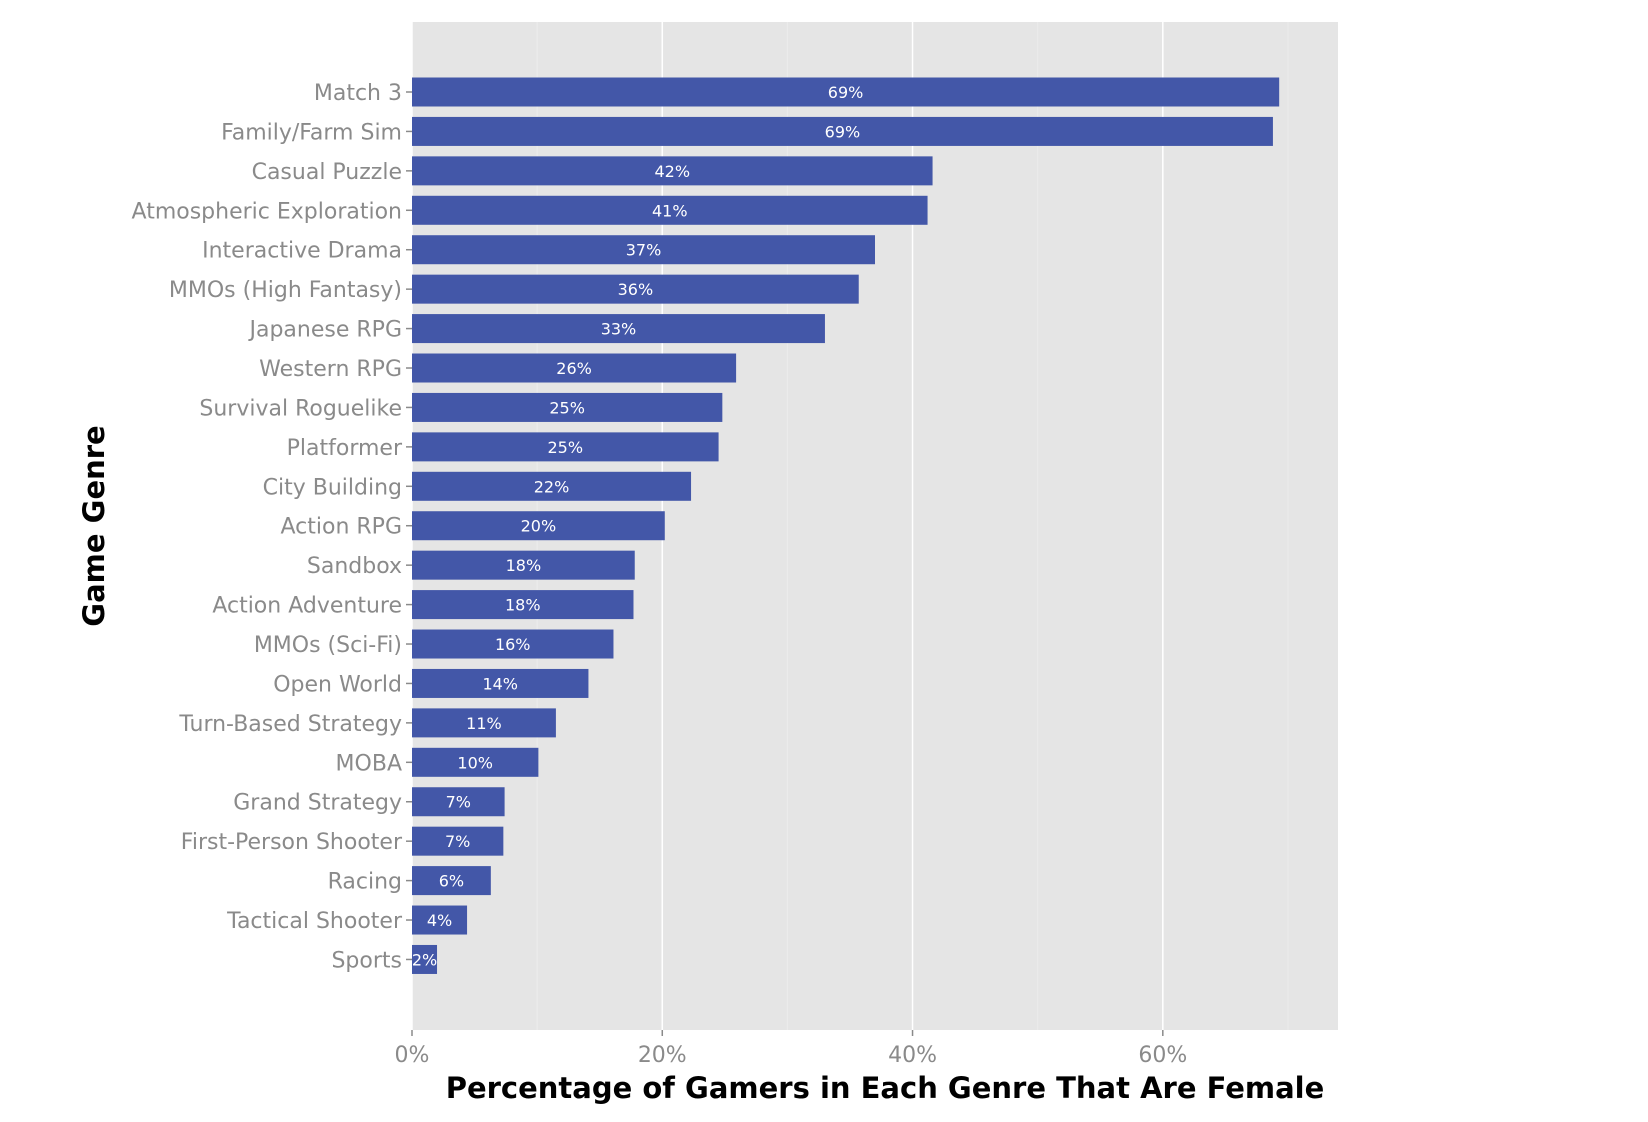  Describe the element at coordinates (337, 684) in the screenshot. I see `y-tick-label: Open World` at that location.